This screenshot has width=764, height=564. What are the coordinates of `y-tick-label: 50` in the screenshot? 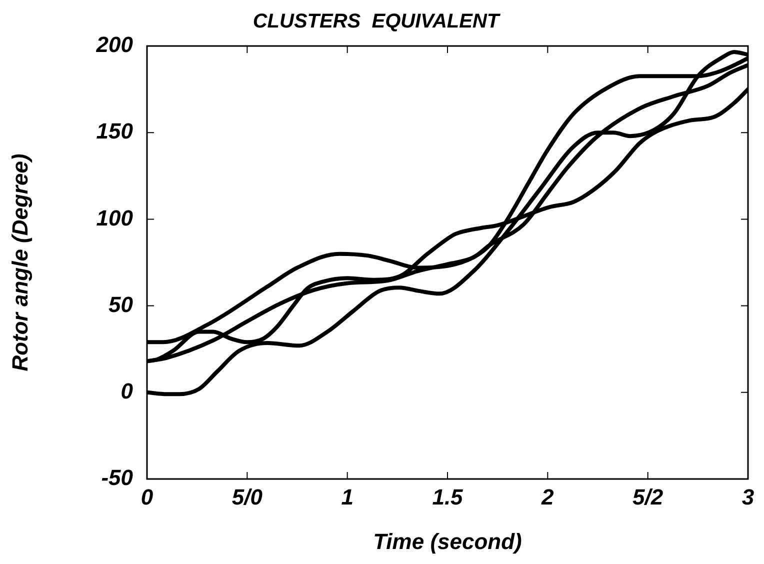 It's located at (121, 304).